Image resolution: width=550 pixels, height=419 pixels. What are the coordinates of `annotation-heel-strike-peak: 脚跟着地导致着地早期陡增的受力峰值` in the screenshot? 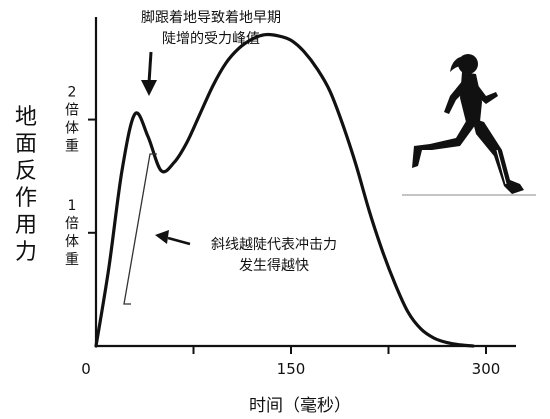 It's located at (211, 28).